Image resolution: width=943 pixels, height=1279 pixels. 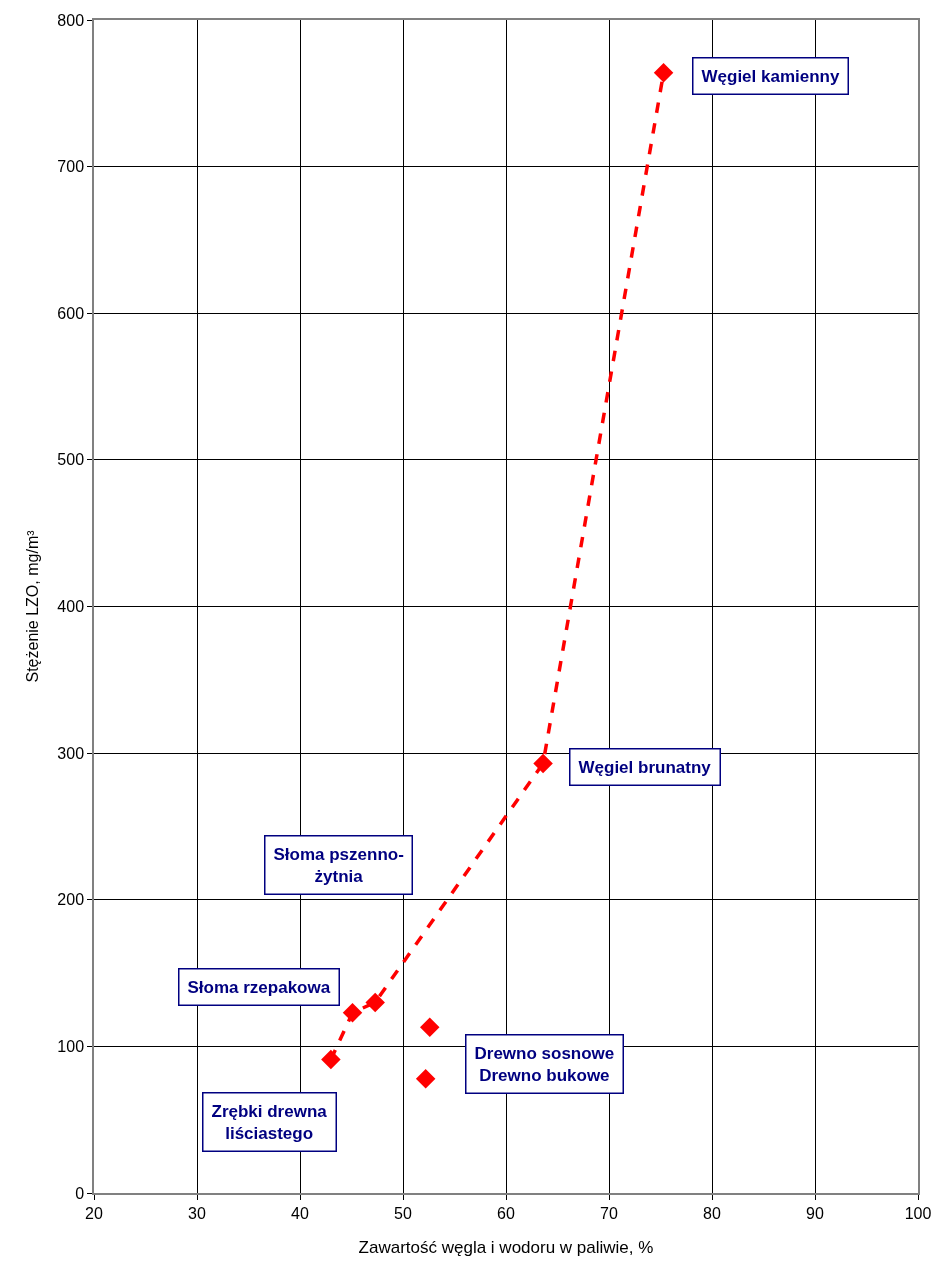 What do you see at coordinates (197, 1213) in the screenshot?
I see `x-tick-label: 30` at bounding box center [197, 1213].